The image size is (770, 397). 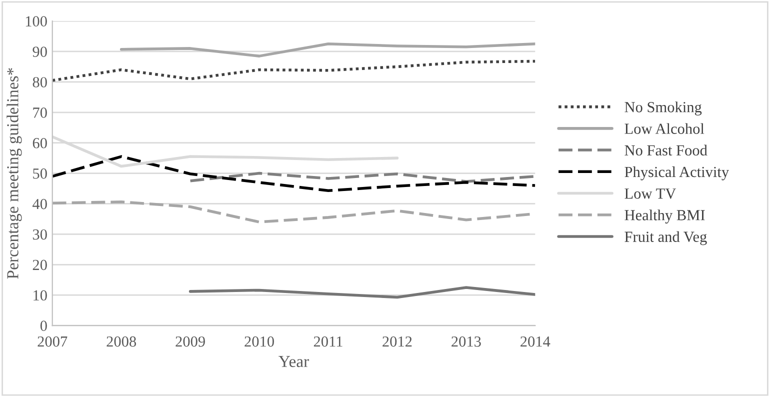 What do you see at coordinates (397, 341) in the screenshot?
I see `x-tick-label: 2012` at bounding box center [397, 341].